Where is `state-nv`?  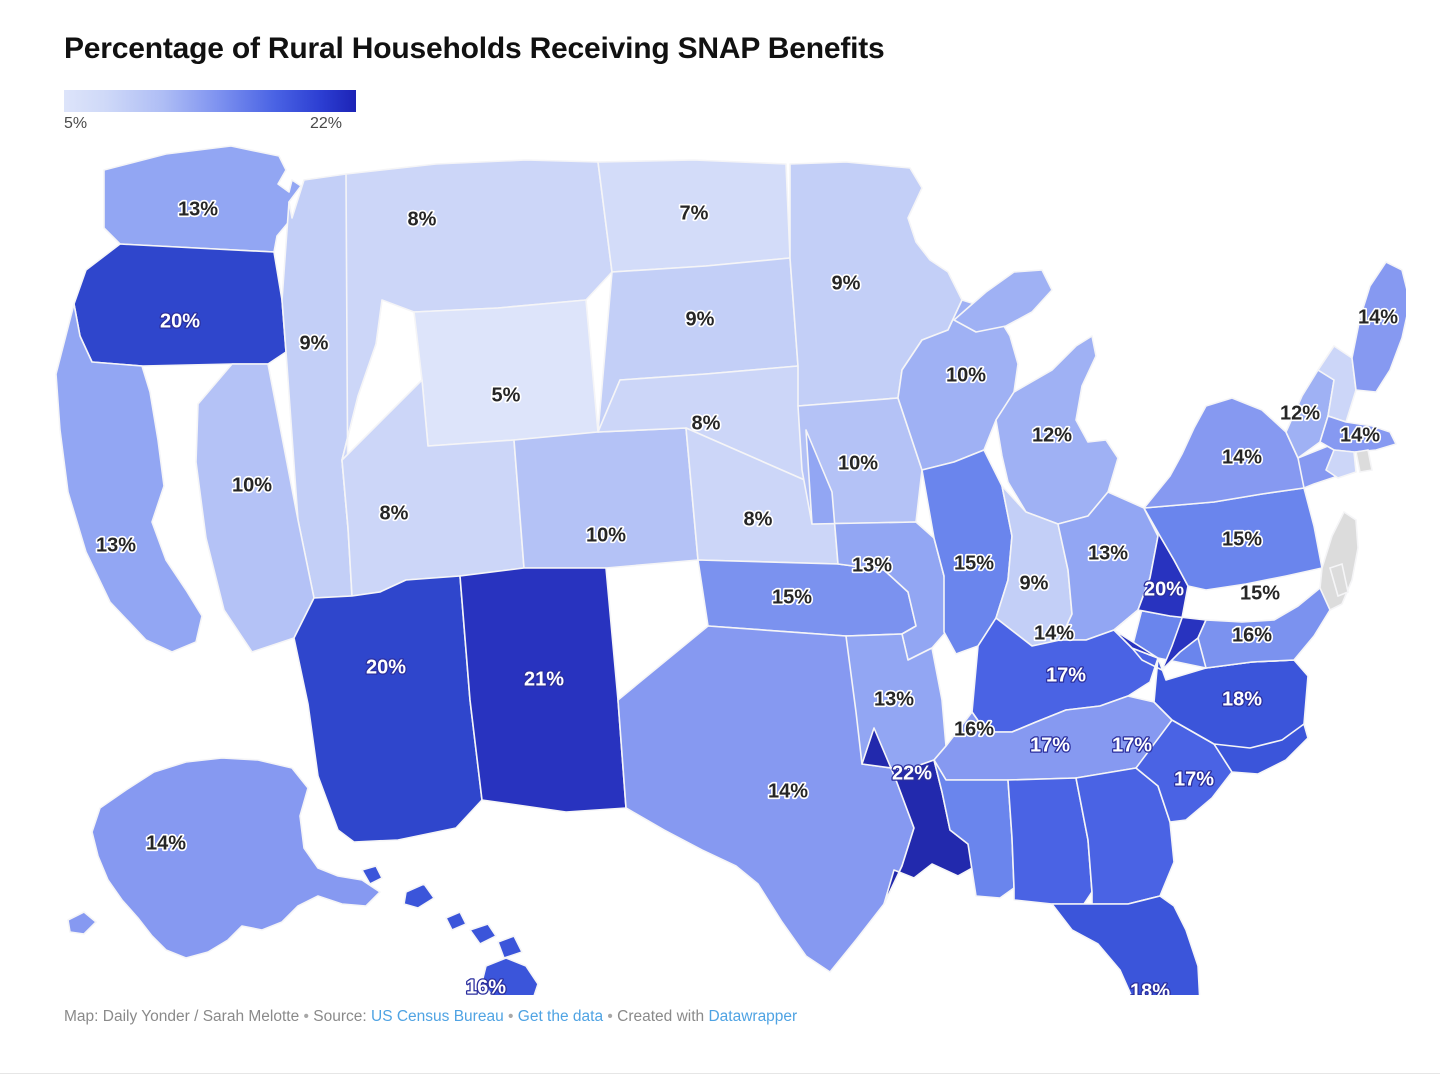
state-nv is located at coordinates (255, 508).